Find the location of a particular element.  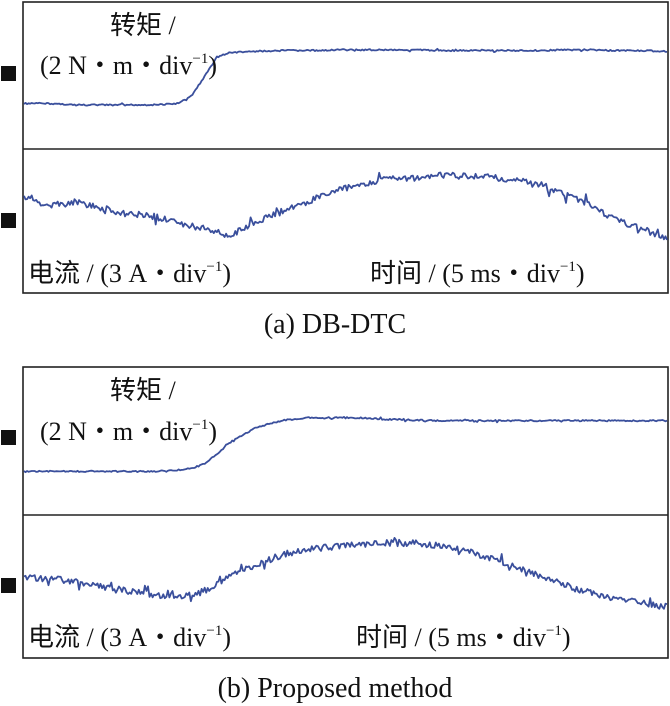

panel-a-torque-trace is located at coordinates (345, 77).